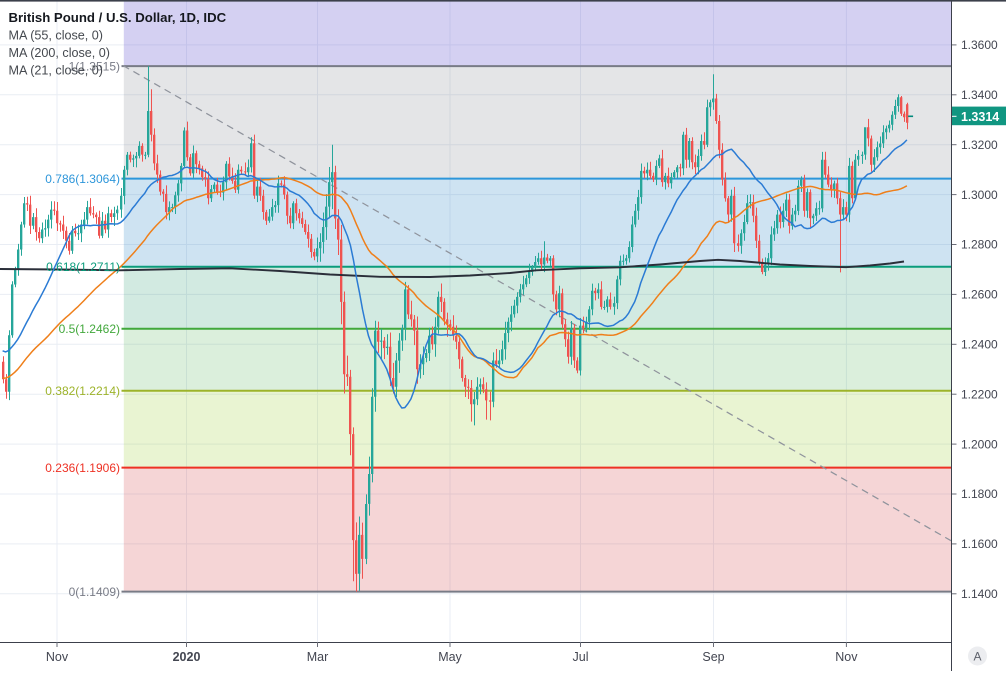 Image resolution: width=1006 pixels, height=676 pixels. Describe the element at coordinates (118, 17) in the screenshot. I see `svg-text:British Pound / U.S. Dollar, 1: British Pound / U.S. Dollar, 1D, IDC` at that location.